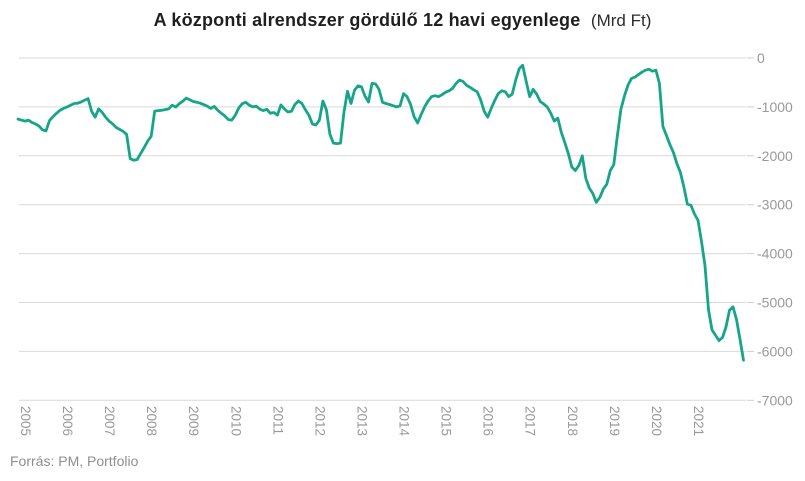 Image resolution: width=805 pixels, height=481 pixels. What do you see at coordinates (319, 421) in the screenshot?
I see `x-axis-label: 2012` at bounding box center [319, 421].